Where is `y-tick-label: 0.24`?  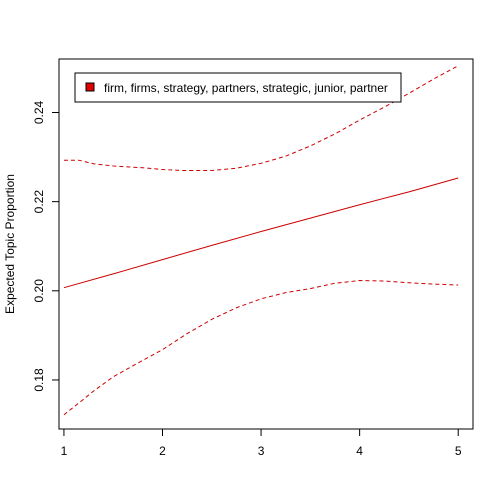
y-tick-label: 0.24 is located at coordinates (39, 112).